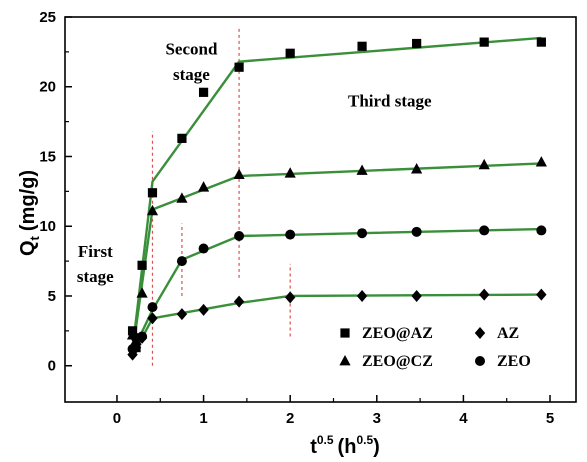 This screenshot has width=587, height=462. What do you see at coordinates (95, 251) in the screenshot?
I see `annot-first-stage-line1: First` at bounding box center [95, 251].